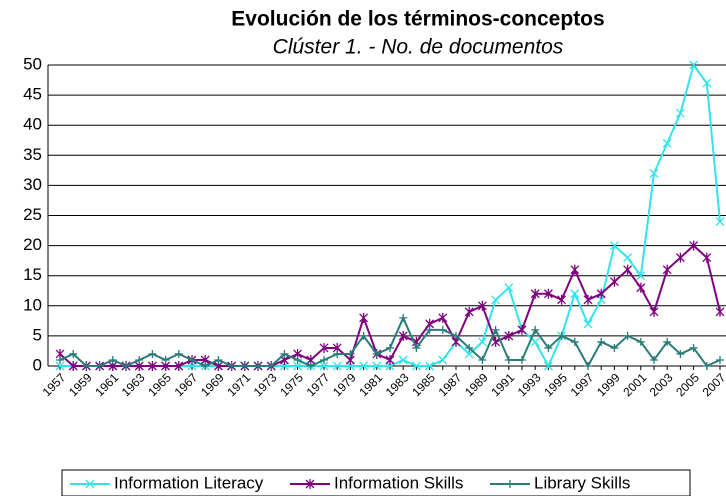 The image size is (726, 496). What do you see at coordinates (608, 384) in the screenshot?
I see `x-tick-label: 1999` at bounding box center [608, 384].